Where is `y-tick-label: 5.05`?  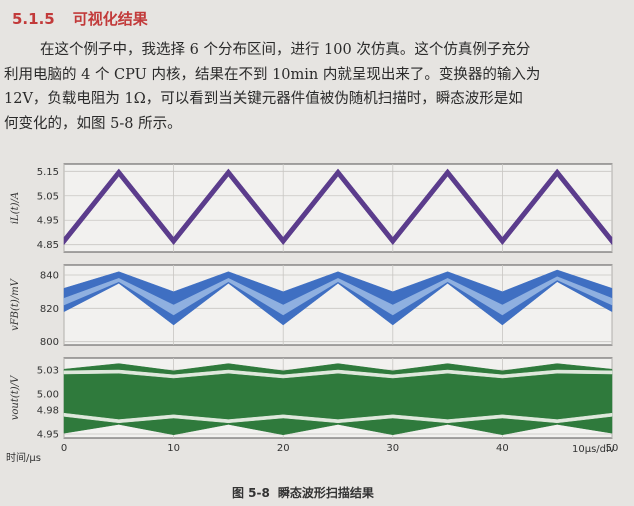
y-tick-label: 5.05 is located at coordinates (48, 196).